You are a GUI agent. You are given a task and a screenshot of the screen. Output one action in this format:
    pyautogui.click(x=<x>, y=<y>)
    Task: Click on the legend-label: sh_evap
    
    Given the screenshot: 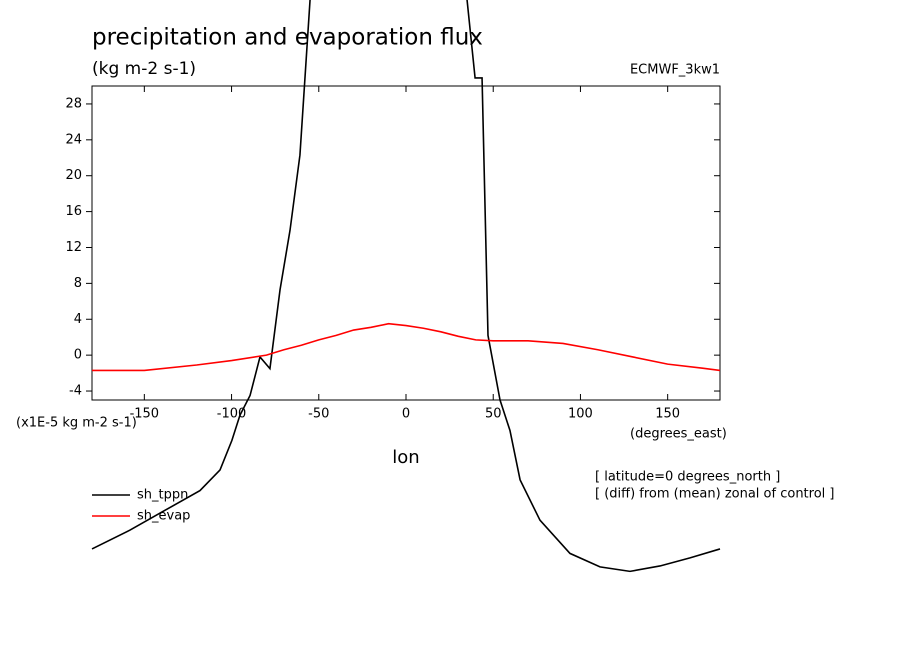 What is the action you would take?
    pyautogui.click(x=163, y=516)
    